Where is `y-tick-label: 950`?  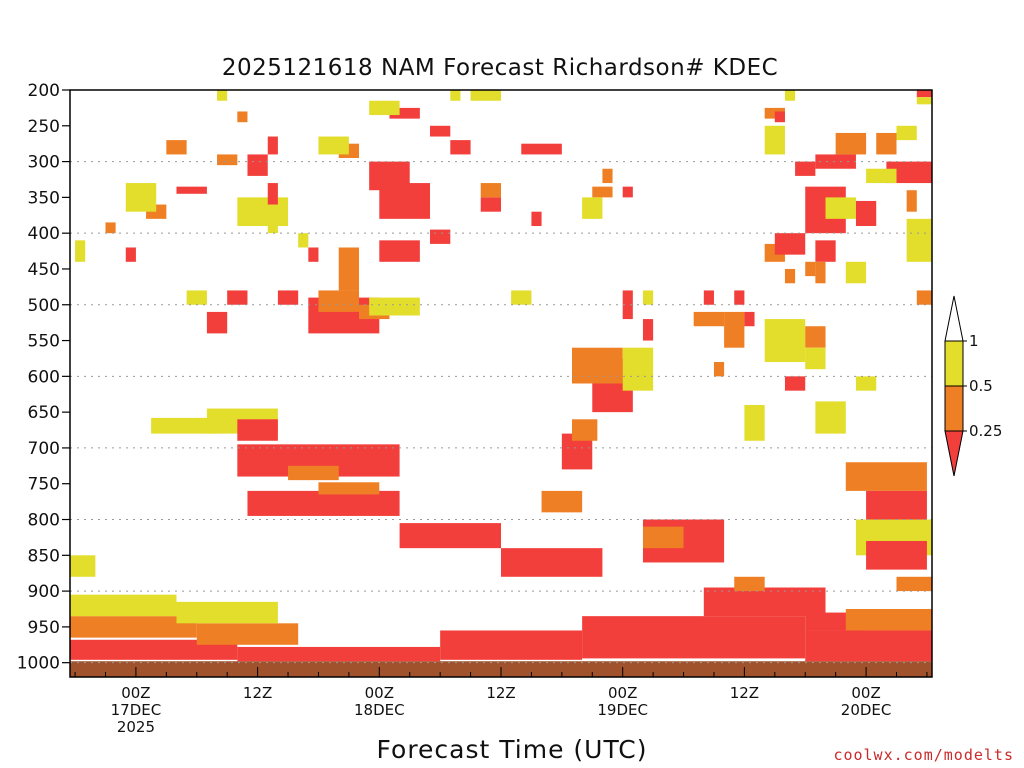 y-tick-label: 950 is located at coordinates (44, 628).